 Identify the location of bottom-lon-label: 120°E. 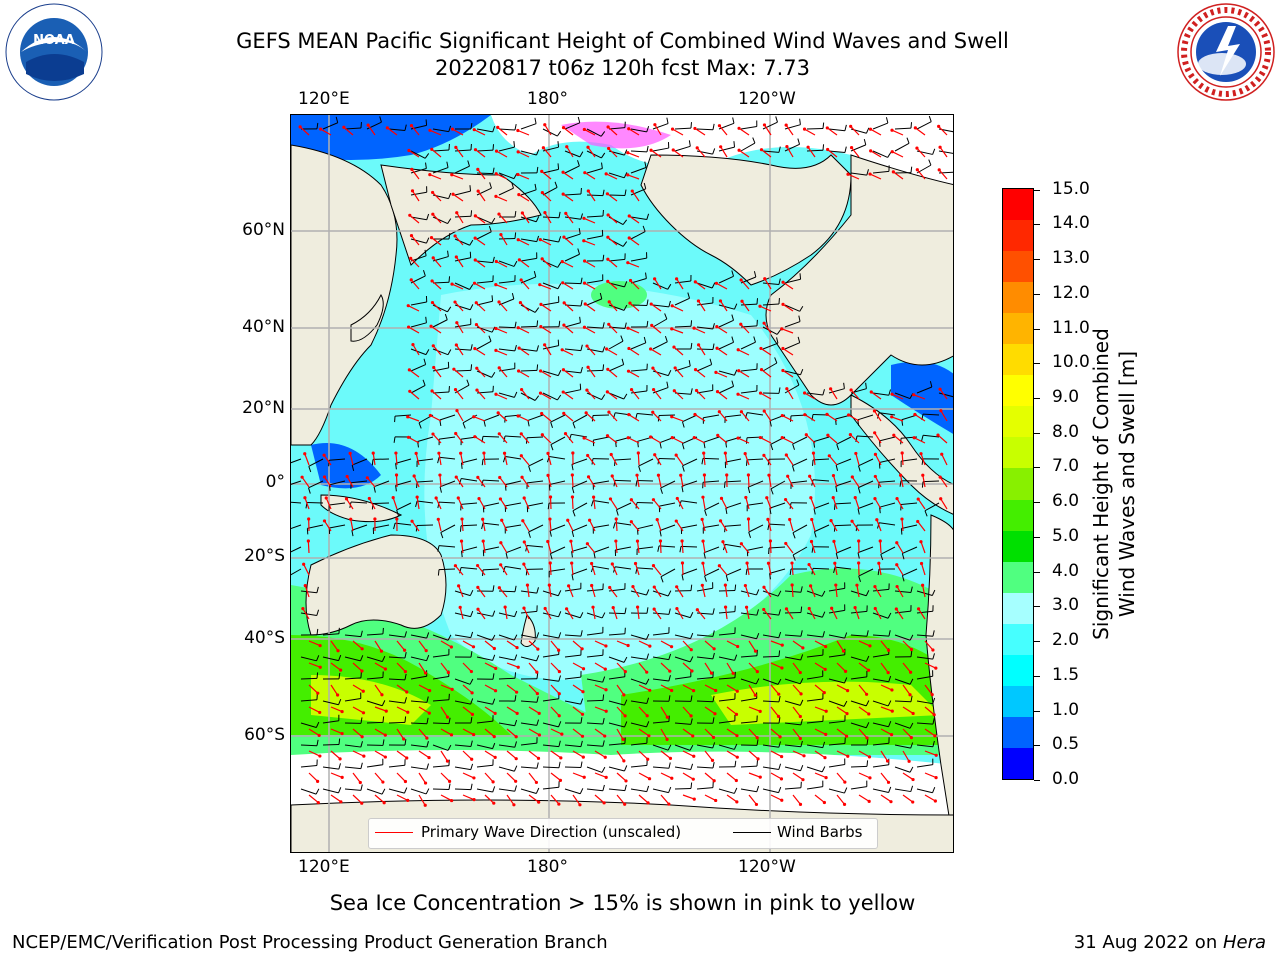
(324, 867).